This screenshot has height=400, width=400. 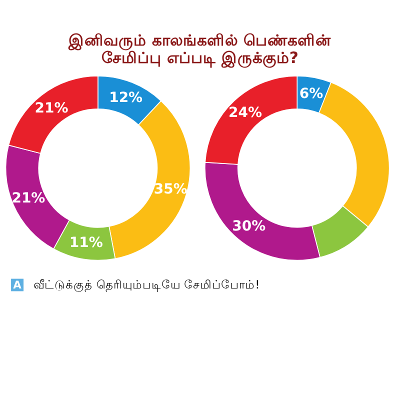 I want to click on text: இனிவரும் காலங்களில் பெண்களின், so click(x=200, y=40).